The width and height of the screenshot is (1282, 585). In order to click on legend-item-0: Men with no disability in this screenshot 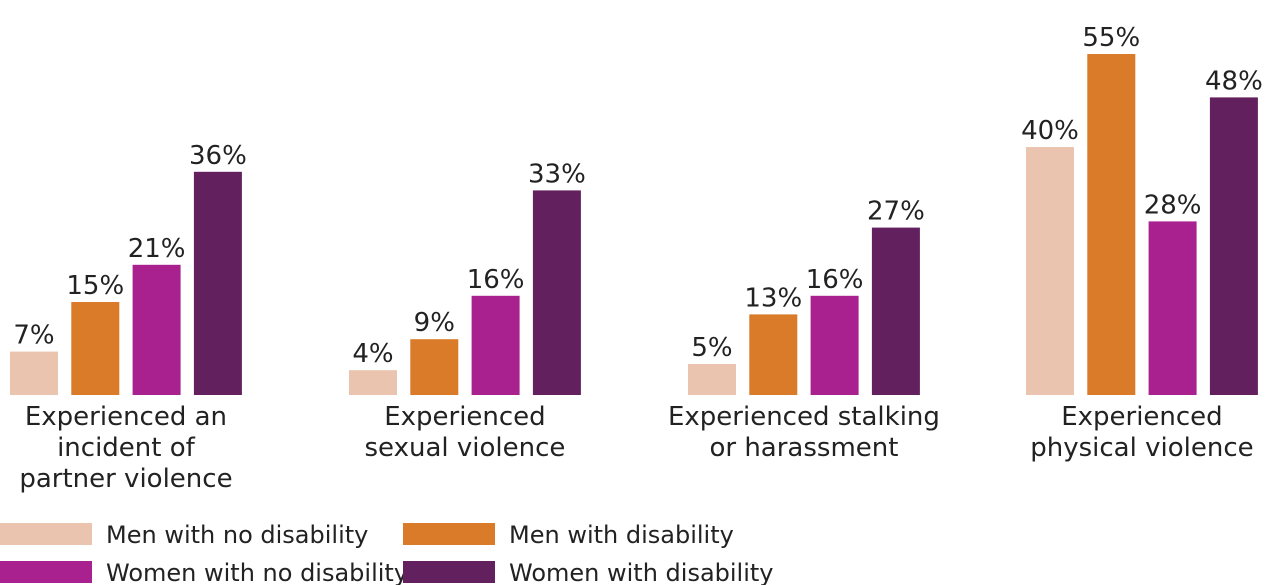, I will do `click(184, 535)`.